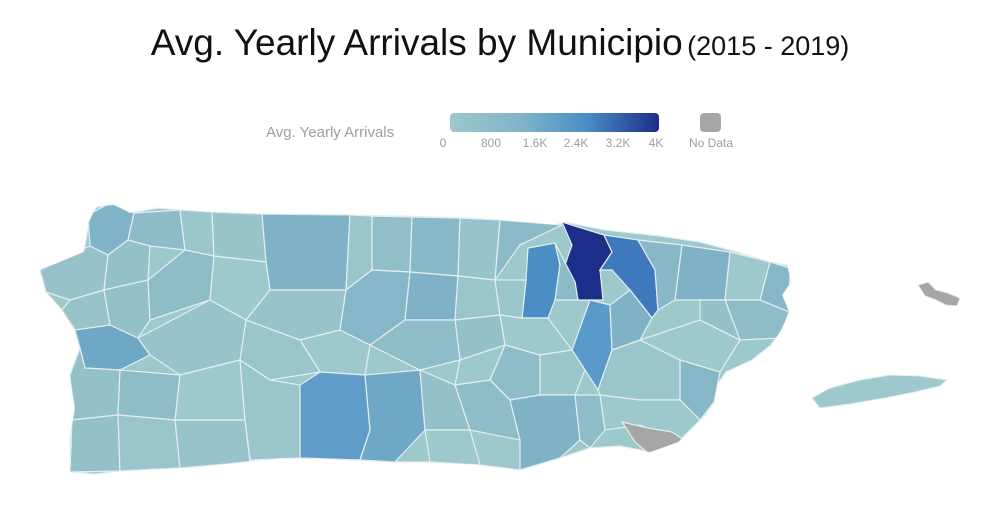 The image size is (1000, 528). I want to click on title-main: Avg. Yearly Arrivals by Municipio, so click(416, 42).